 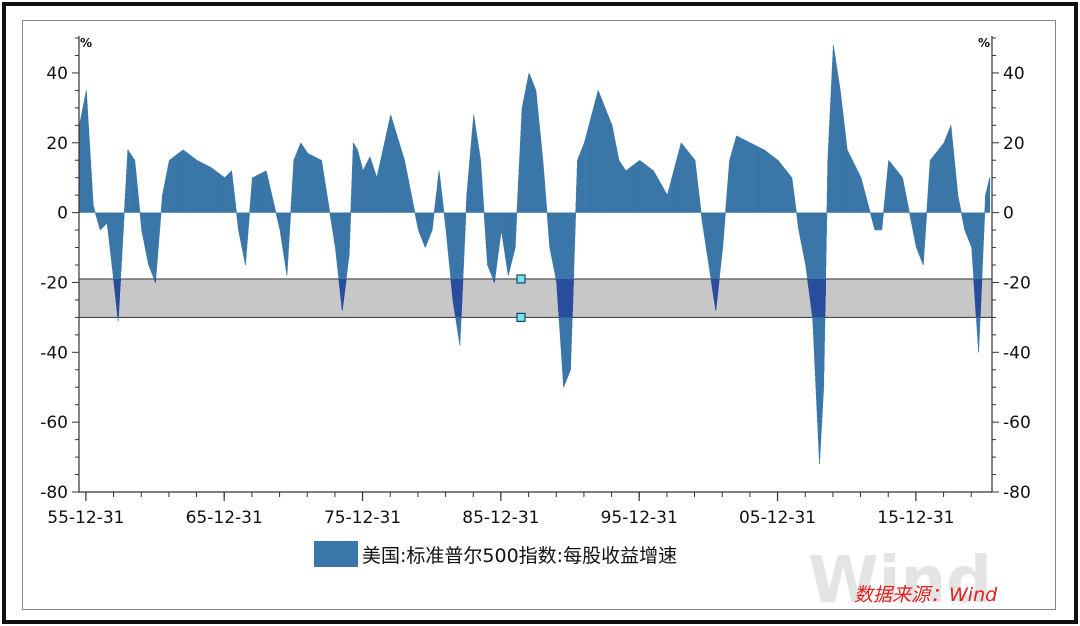 What do you see at coordinates (362, 518) in the screenshot?
I see `x-tick-label: 75-12-31` at bounding box center [362, 518].